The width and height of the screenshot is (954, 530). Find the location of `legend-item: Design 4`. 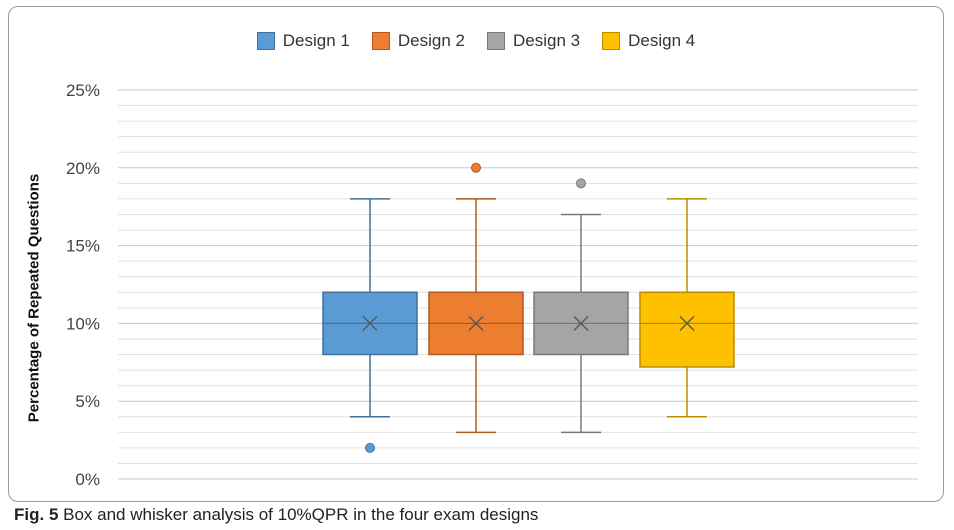

legend-item: Design 4 is located at coordinates (648, 41).